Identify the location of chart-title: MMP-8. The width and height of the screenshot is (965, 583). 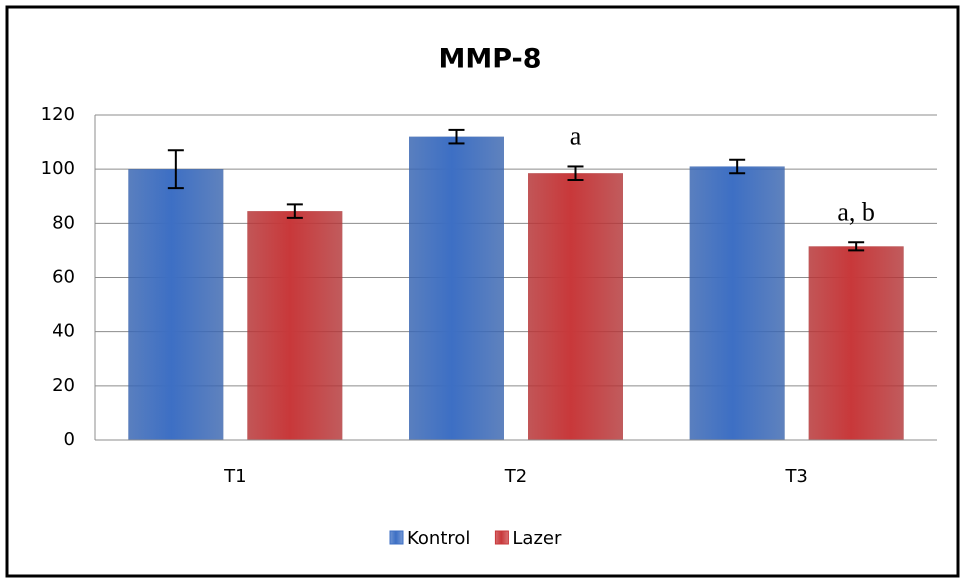
(489, 59).